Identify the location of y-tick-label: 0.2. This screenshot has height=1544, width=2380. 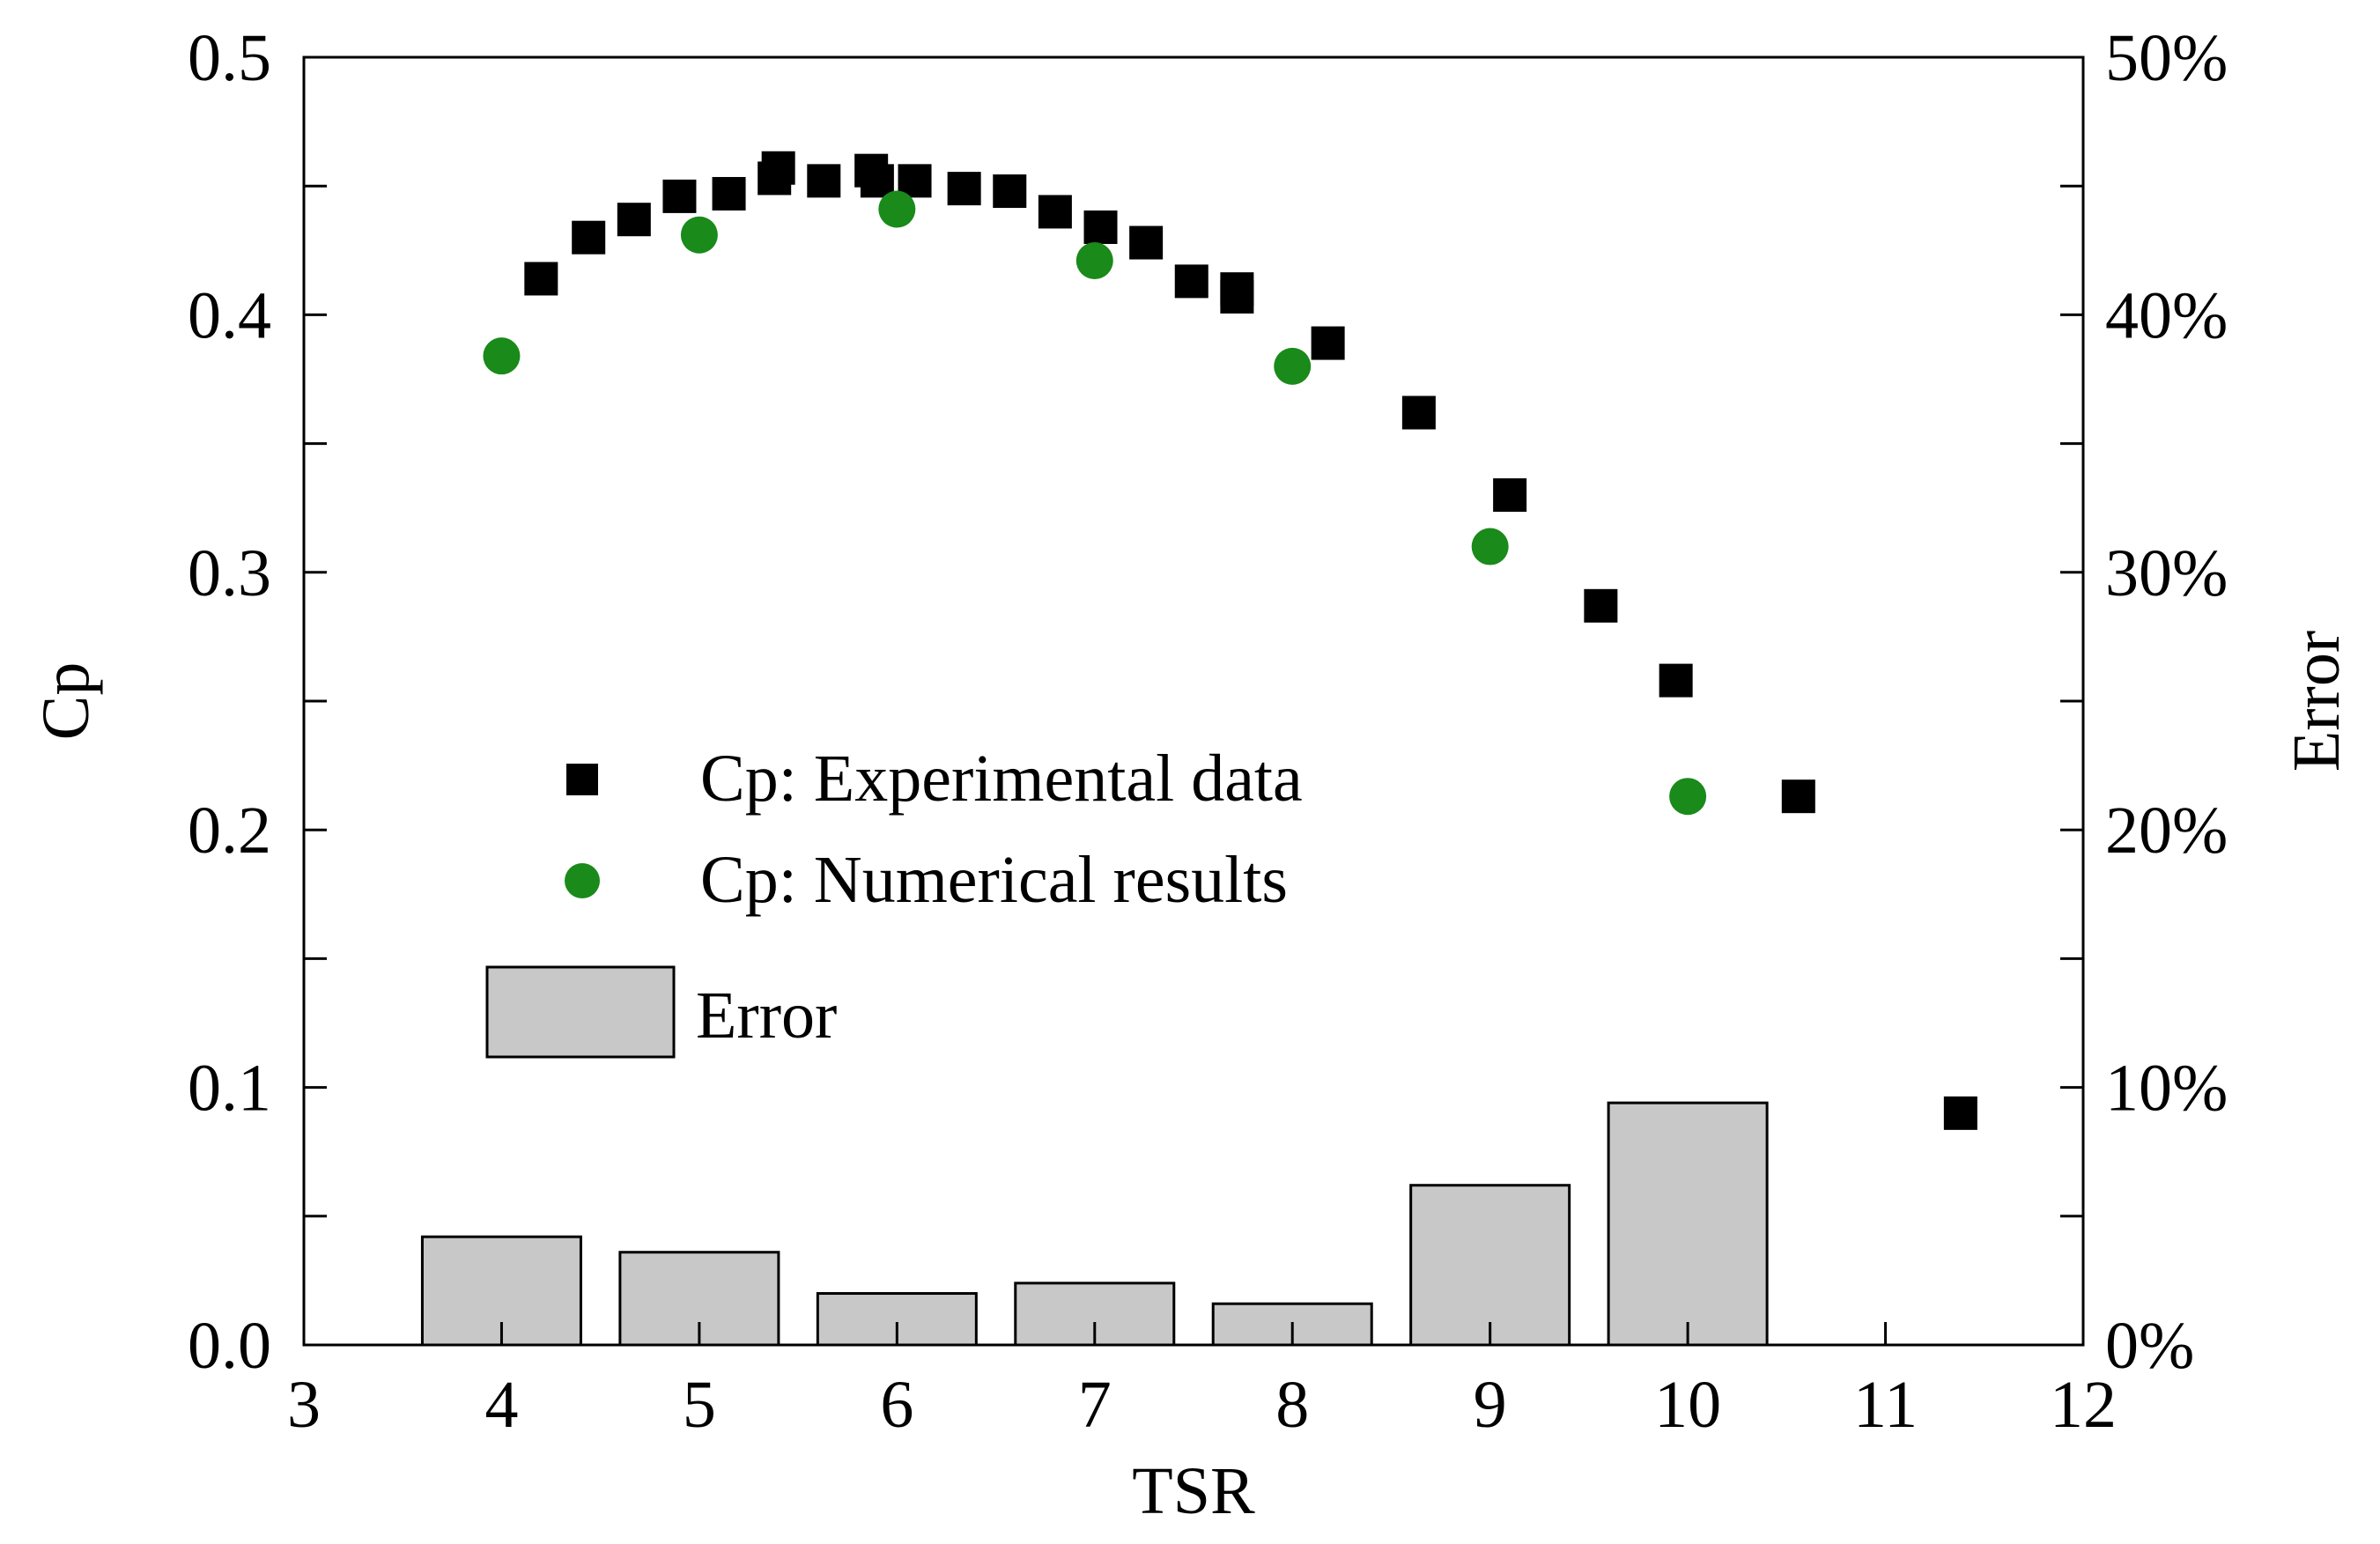
(230, 831).